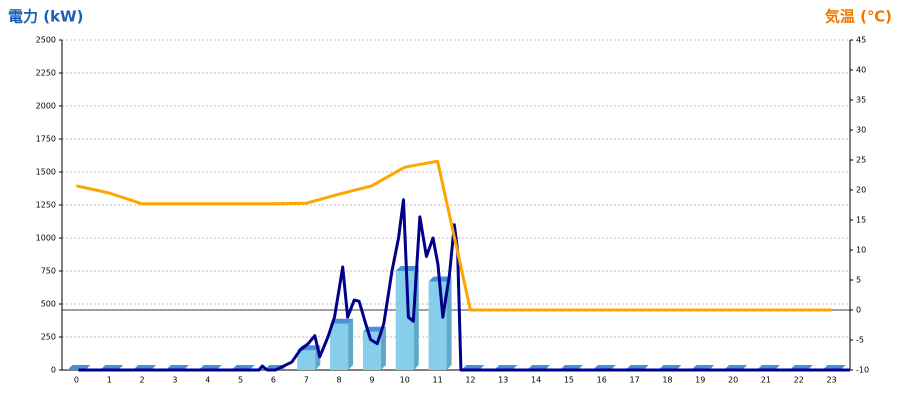 This screenshot has width=900, height=404. Describe the element at coordinates (46, 238) in the screenshot. I see `y-tick-label: 1000` at that location.